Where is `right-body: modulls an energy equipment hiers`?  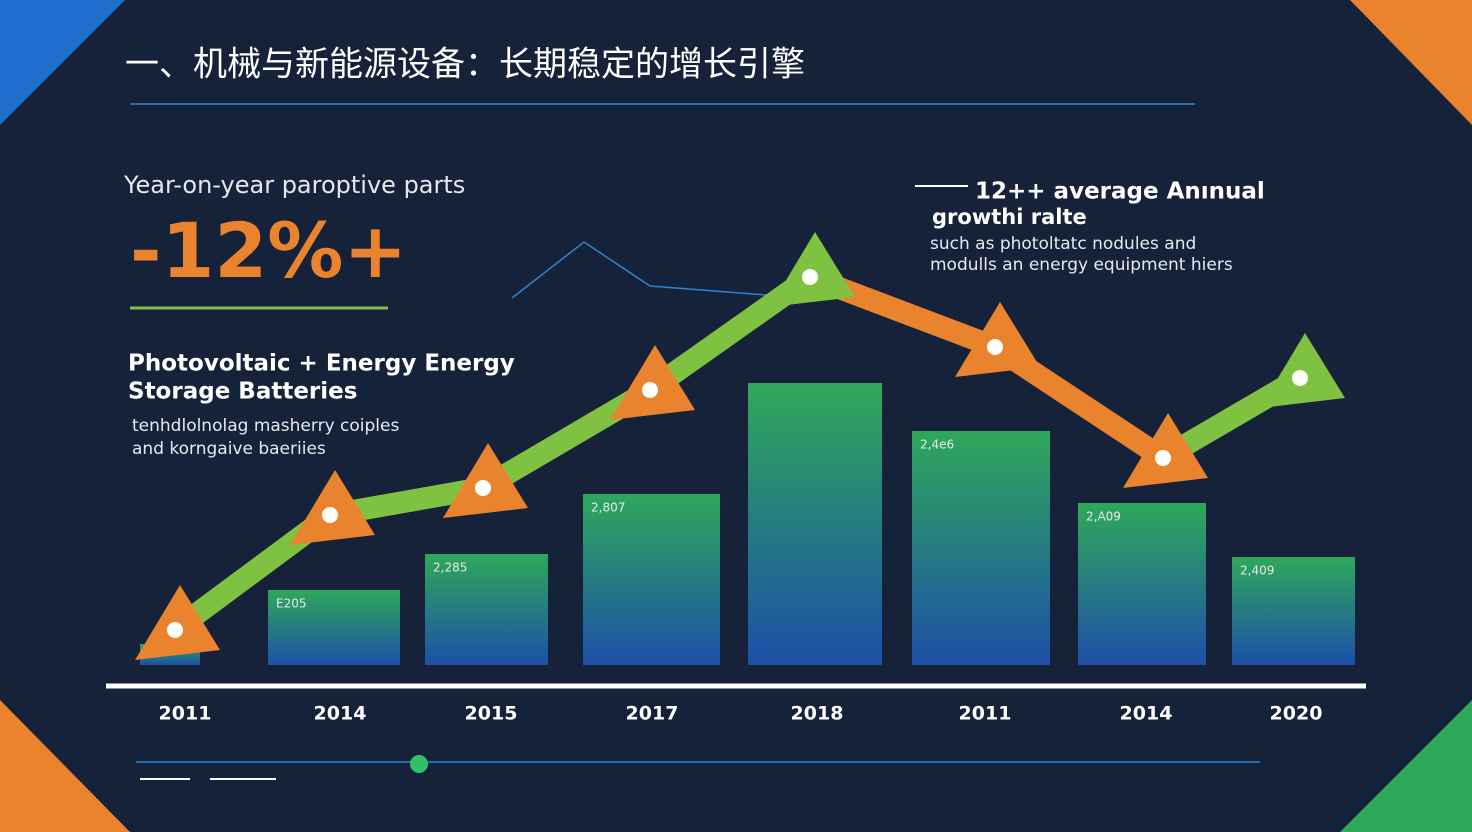
right-body: modulls an energy equipment hiers is located at coordinates (1081, 265).